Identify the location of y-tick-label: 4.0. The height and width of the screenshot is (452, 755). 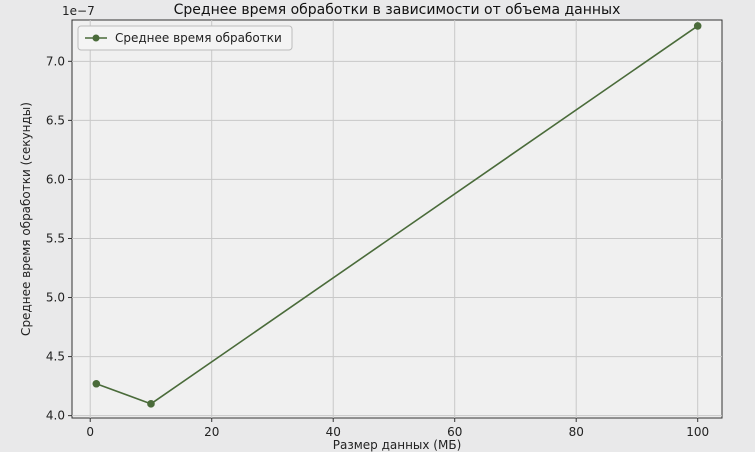
(55, 416).